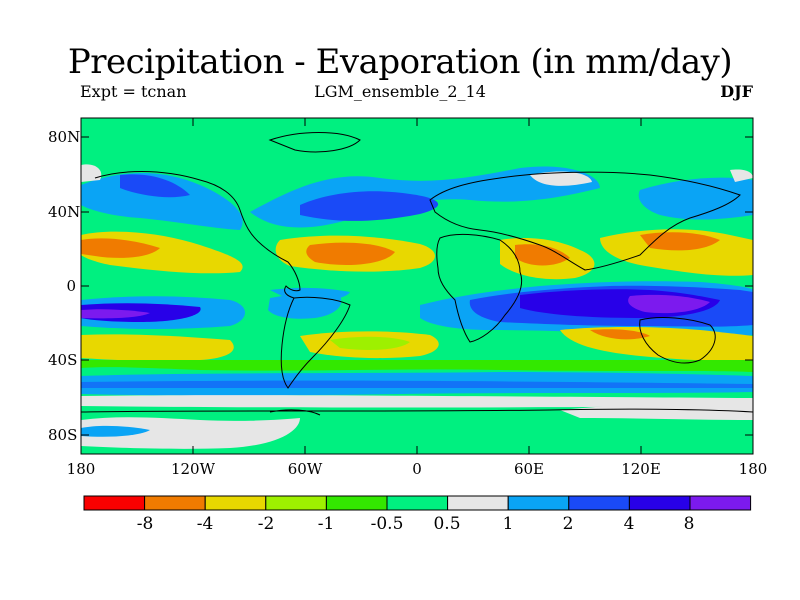  I want to click on npacific-dry-core, so click(120, 248).